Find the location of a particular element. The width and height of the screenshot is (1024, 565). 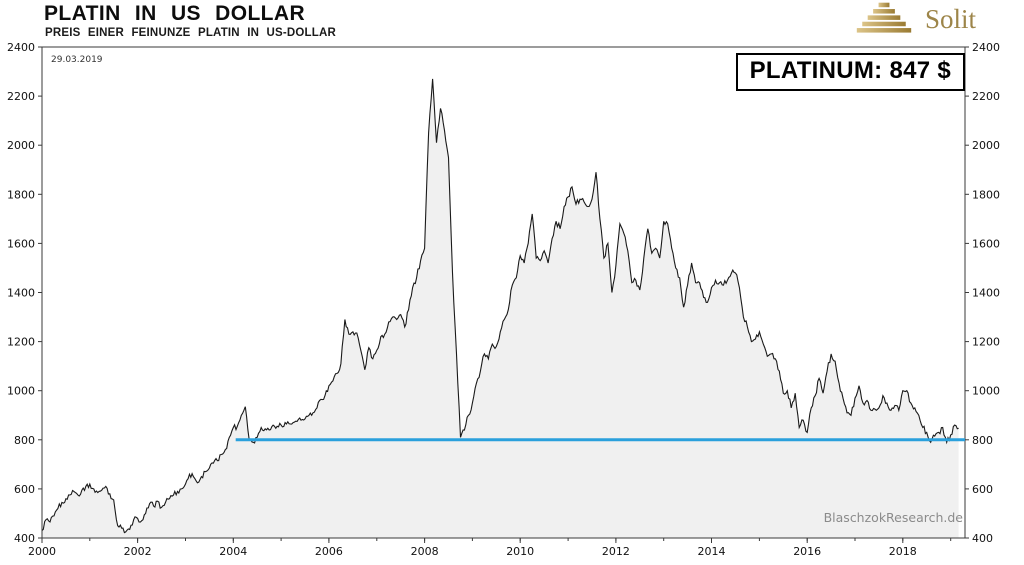

y-tick-label-right: 400 is located at coordinates (982, 538).